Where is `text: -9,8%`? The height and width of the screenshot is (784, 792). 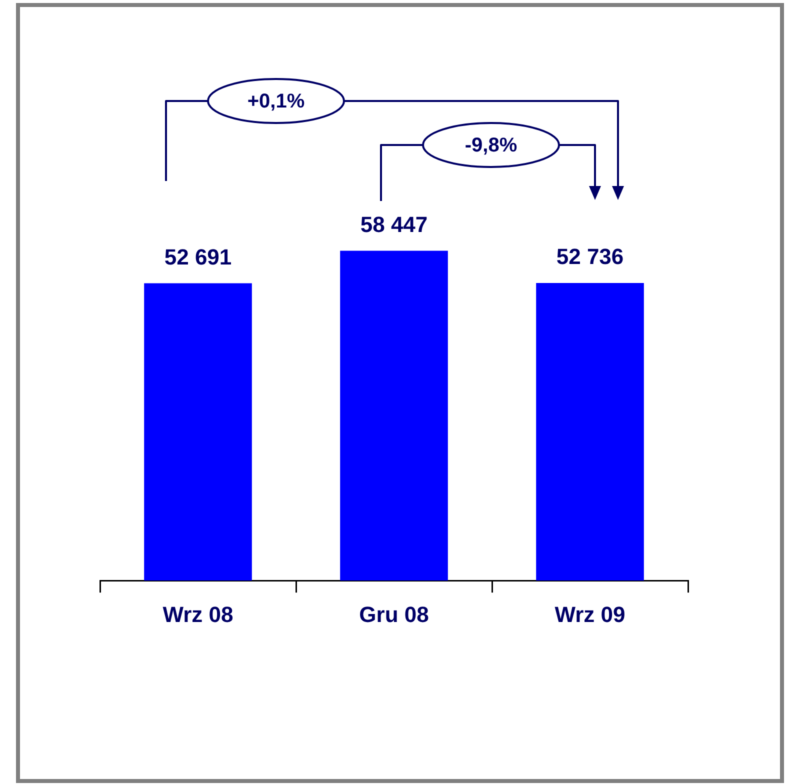 text: -9,8% is located at coordinates (491, 145).